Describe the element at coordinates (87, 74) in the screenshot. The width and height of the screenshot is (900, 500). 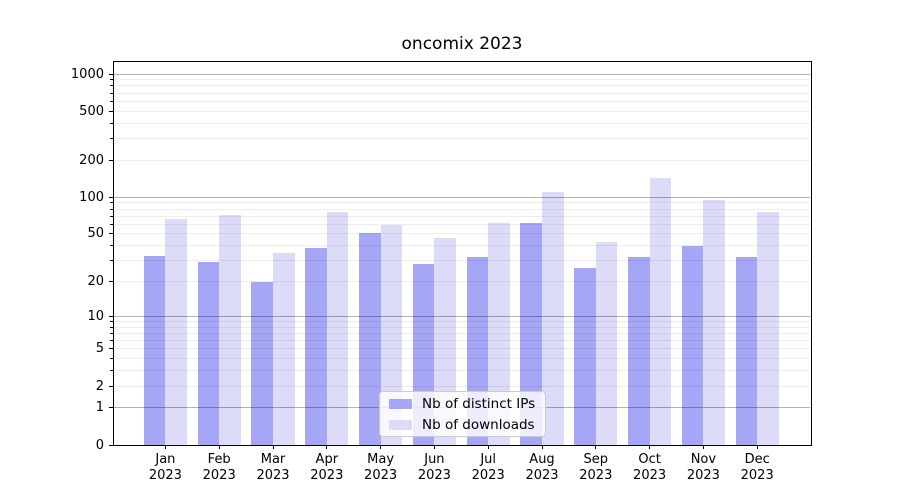
I see `y-tick-label-1000: 1000` at that location.